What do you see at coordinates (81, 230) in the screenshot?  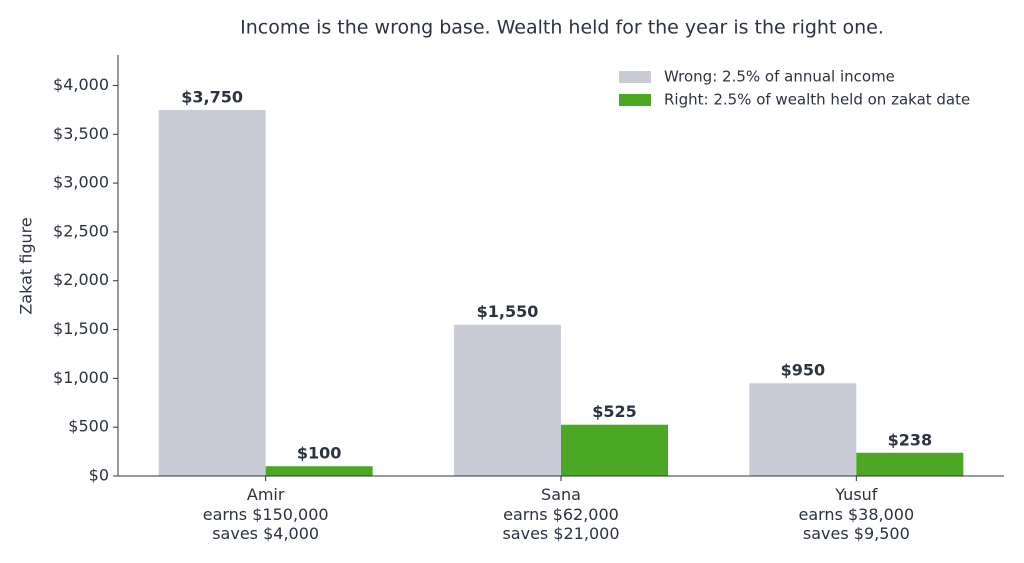 I see `y-tick-label: $2,500` at bounding box center [81, 230].